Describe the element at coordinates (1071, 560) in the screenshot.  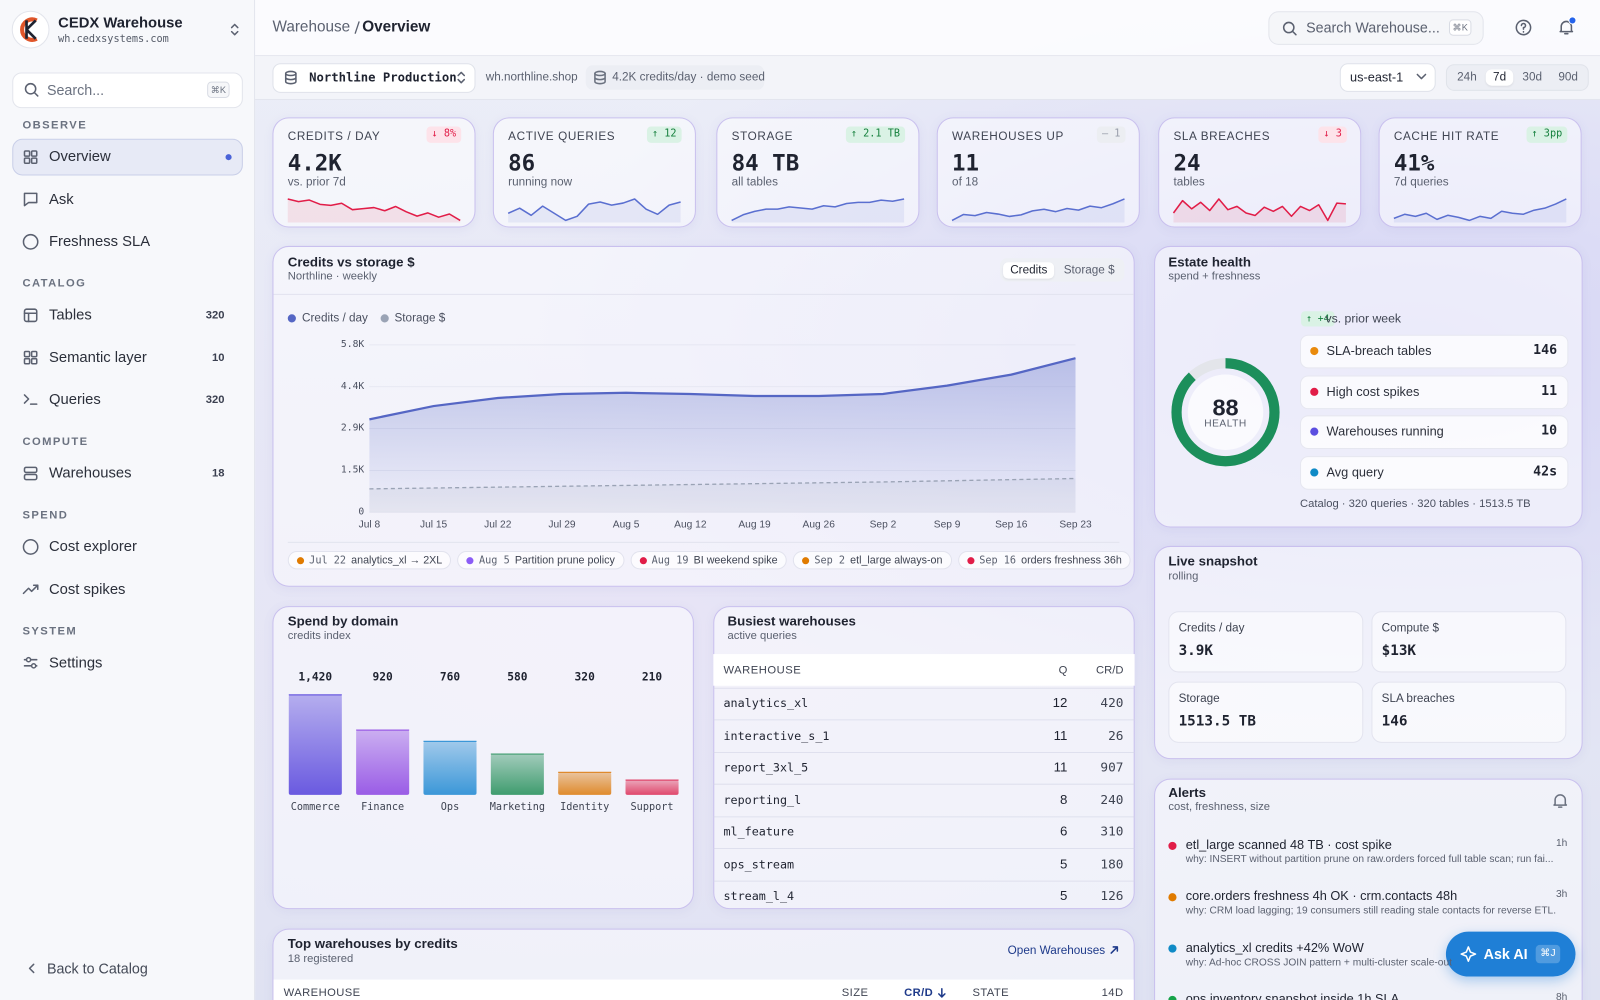
I see `annotation-text: orders freshness 36h` at that location.